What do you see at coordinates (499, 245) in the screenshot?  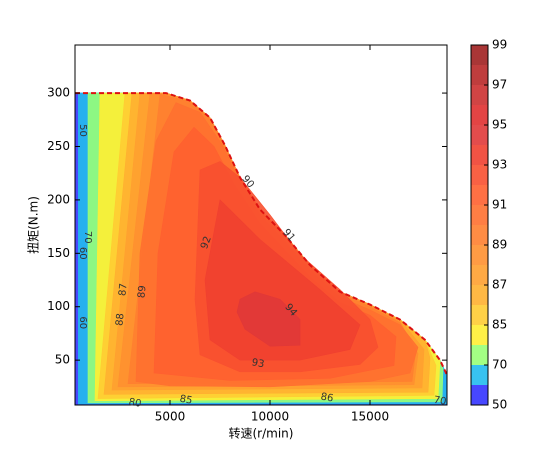 I see `colorbar-tick-label: 89` at bounding box center [499, 245].